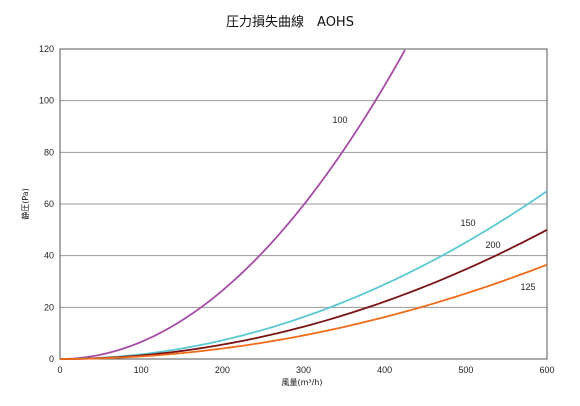 This screenshot has width=580, height=406. Describe the element at coordinates (49, 256) in the screenshot. I see `y-tick-label: 40` at that location.